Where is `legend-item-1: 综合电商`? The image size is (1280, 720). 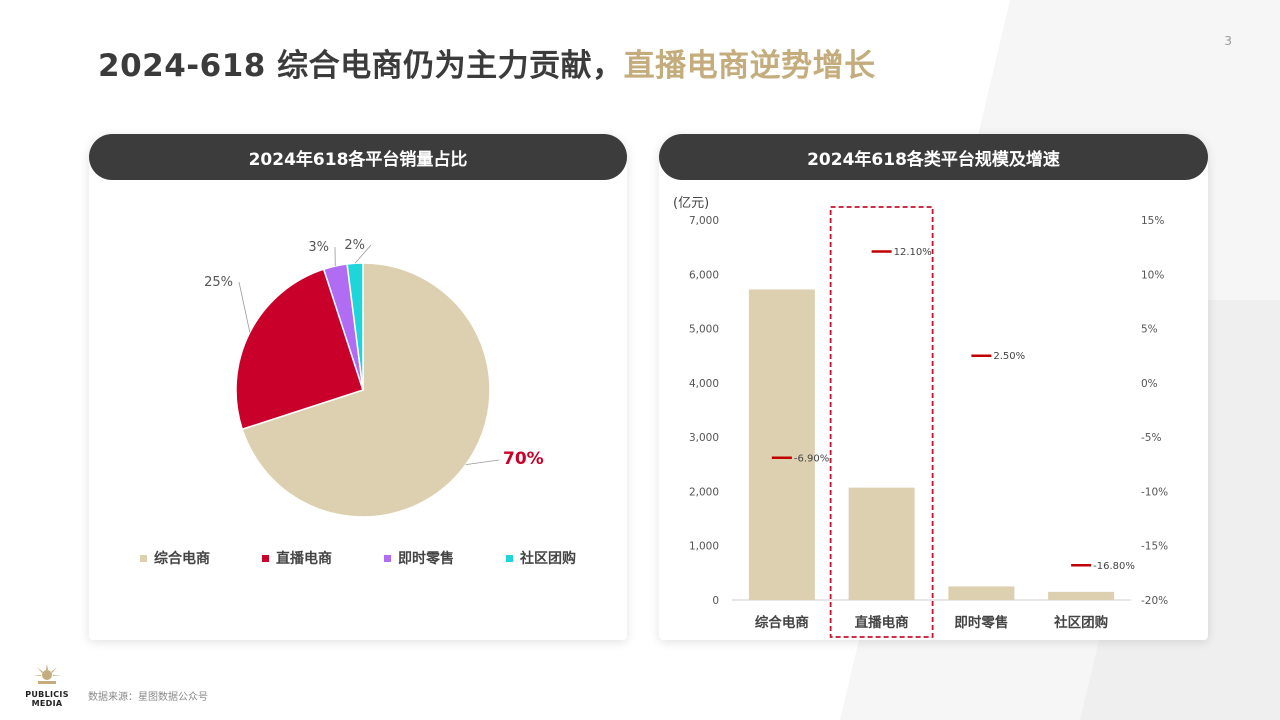 legend-item-1: 综合电商 is located at coordinates (175, 558).